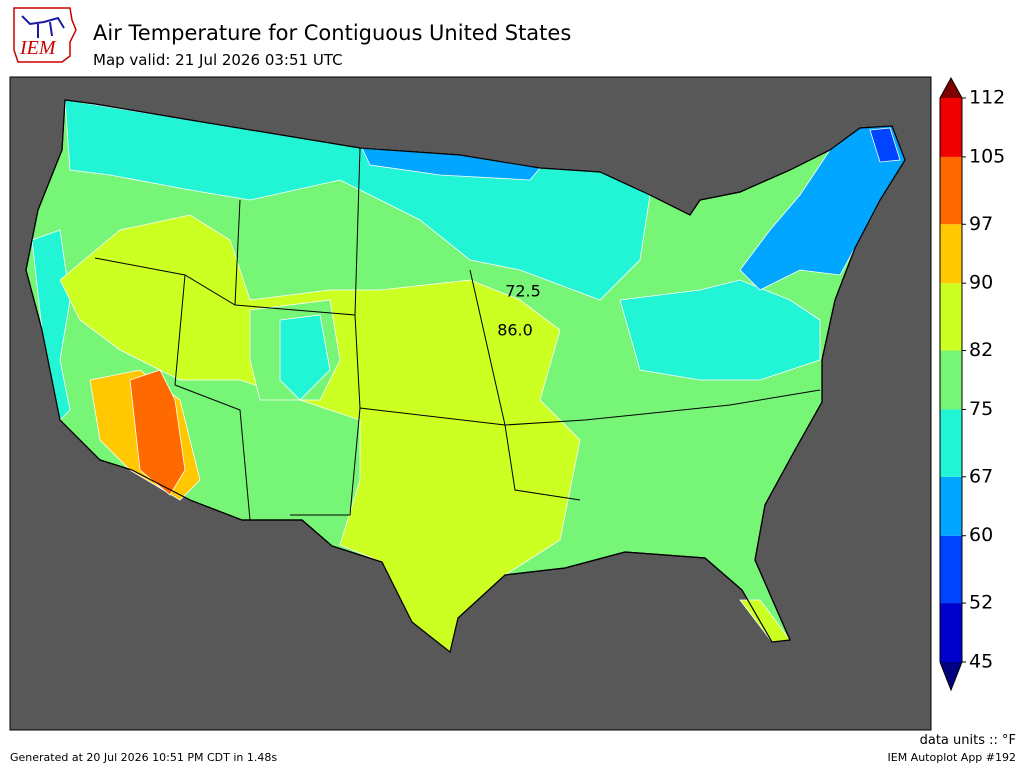  I want to click on logo: IEM, so click(45, 35).